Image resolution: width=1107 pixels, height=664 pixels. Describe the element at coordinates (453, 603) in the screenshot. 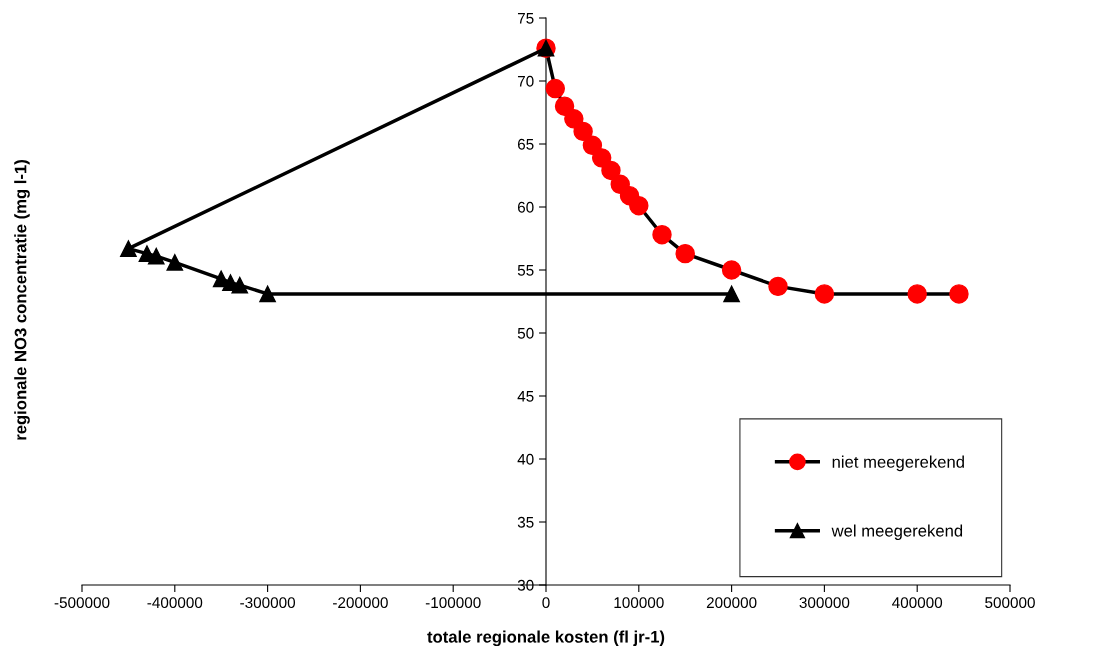

I see `x-tick-label: -100000` at that location.